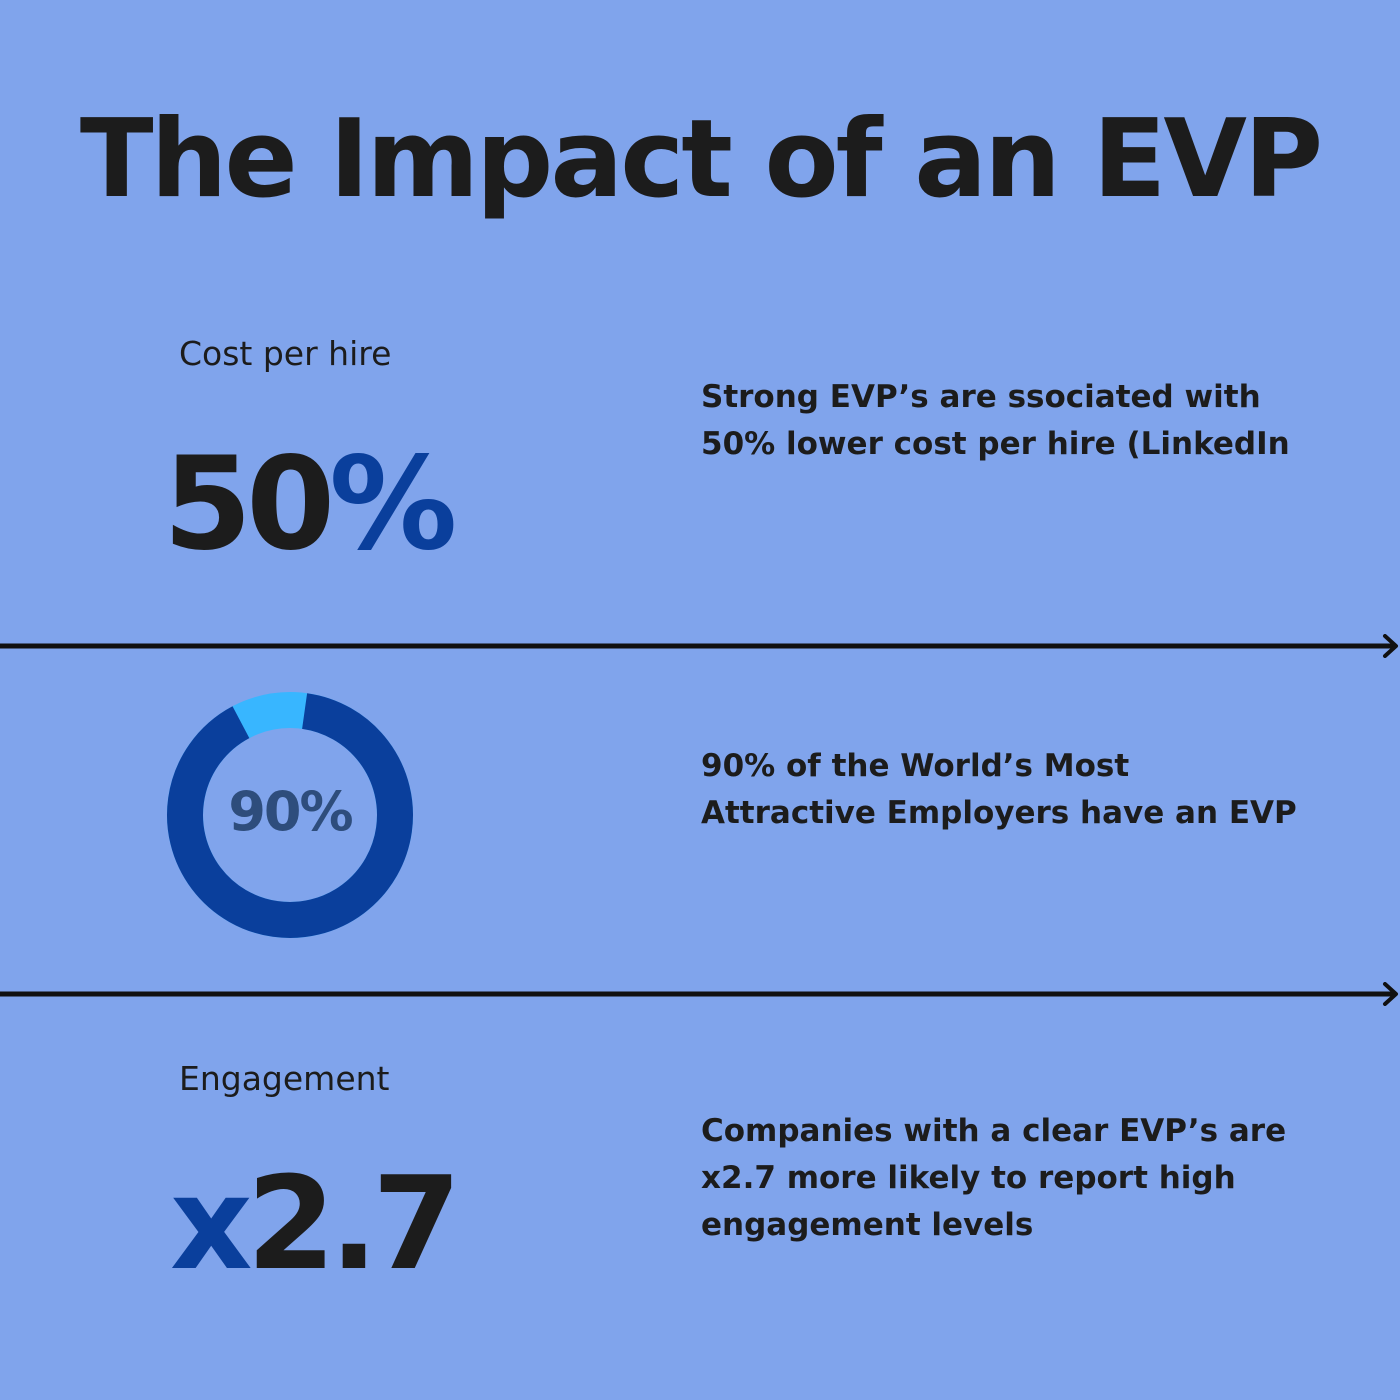 The width and height of the screenshot is (1400, 1400). I want to click on cost-per-hire-stat-number: 50, so click(249, 504).